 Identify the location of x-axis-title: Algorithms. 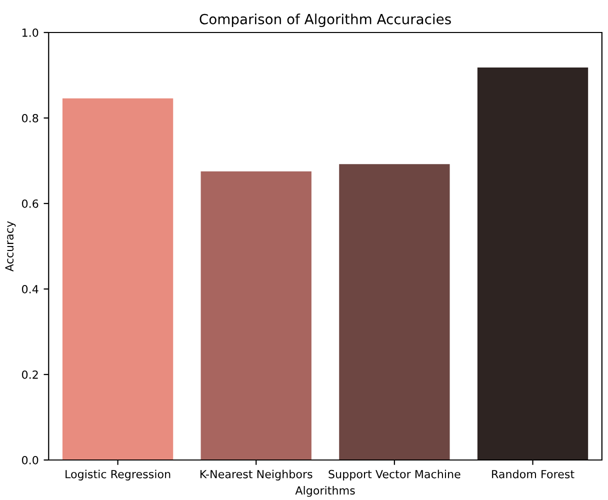
(325, 491).